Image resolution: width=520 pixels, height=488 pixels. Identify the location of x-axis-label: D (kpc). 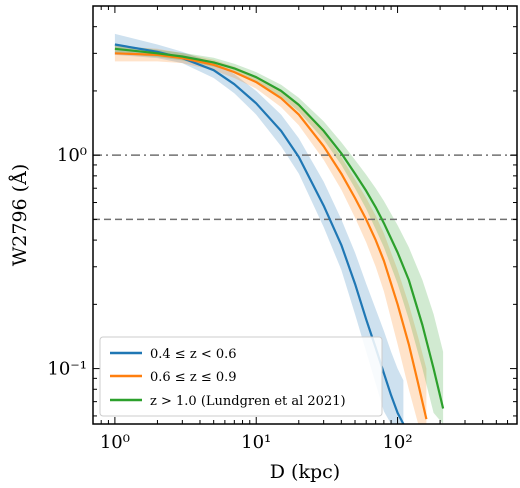
(305, 472).